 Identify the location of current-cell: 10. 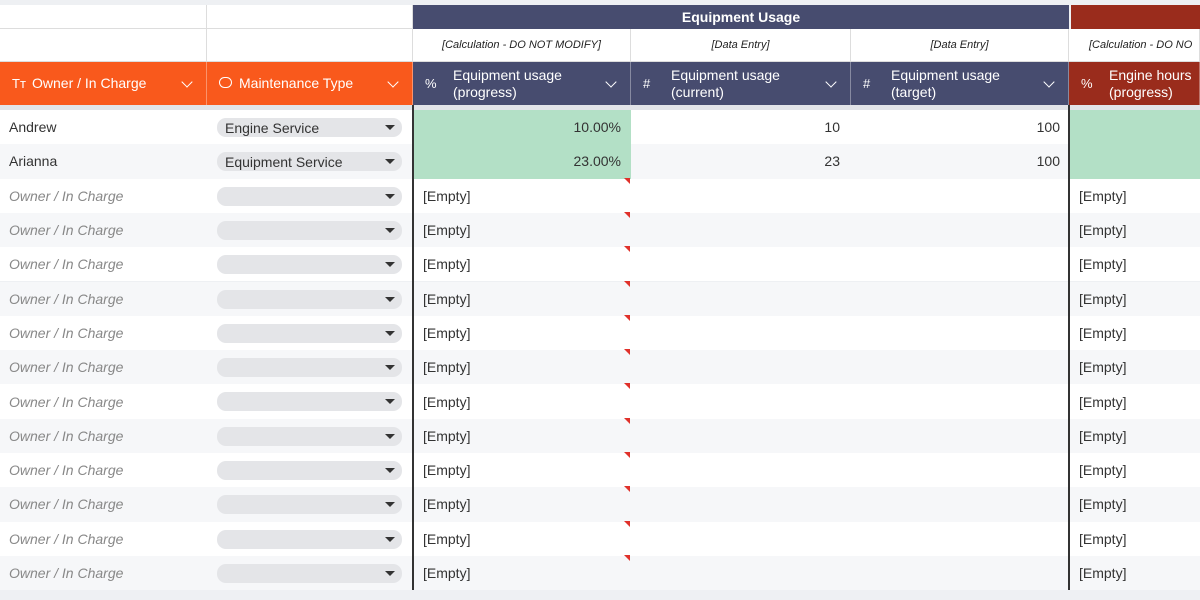
(832, 127).